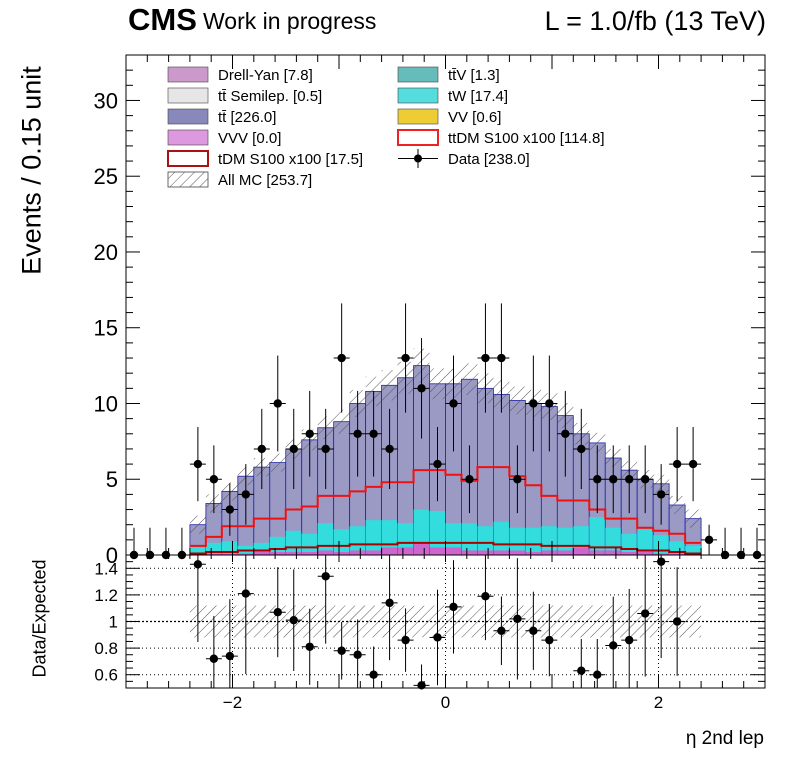 Image resolution: width=796 pixels, height=772 pixels. I want to click on legend-label: VV [0.6], so click(474, 117).